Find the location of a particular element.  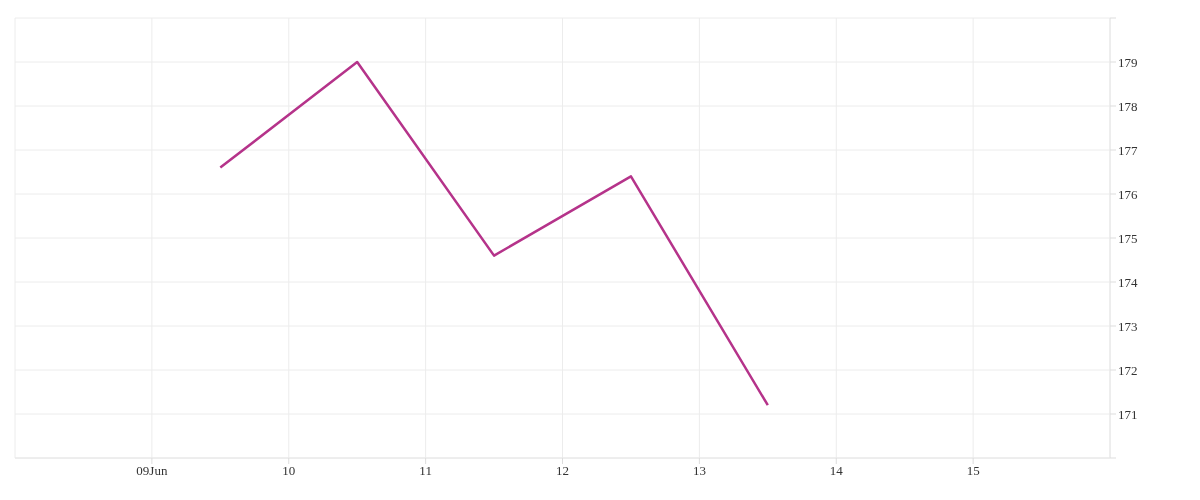

y-tick-label: 175 is located at coordinates (1128, 238).